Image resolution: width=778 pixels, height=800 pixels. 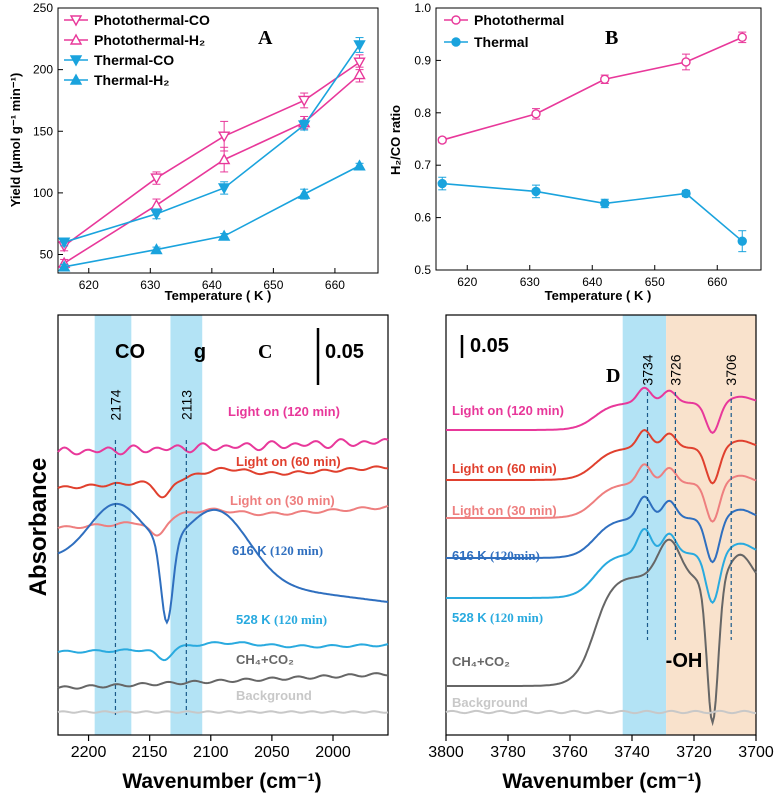 I want to click on highlight-band, so click(x=711, y=525).